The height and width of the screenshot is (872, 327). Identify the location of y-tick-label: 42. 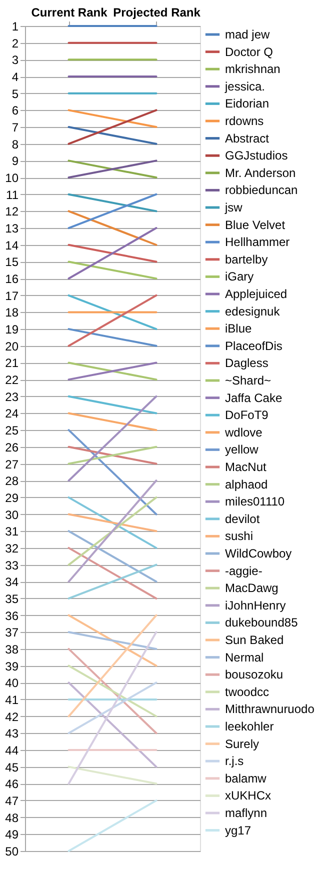
(12, 717).